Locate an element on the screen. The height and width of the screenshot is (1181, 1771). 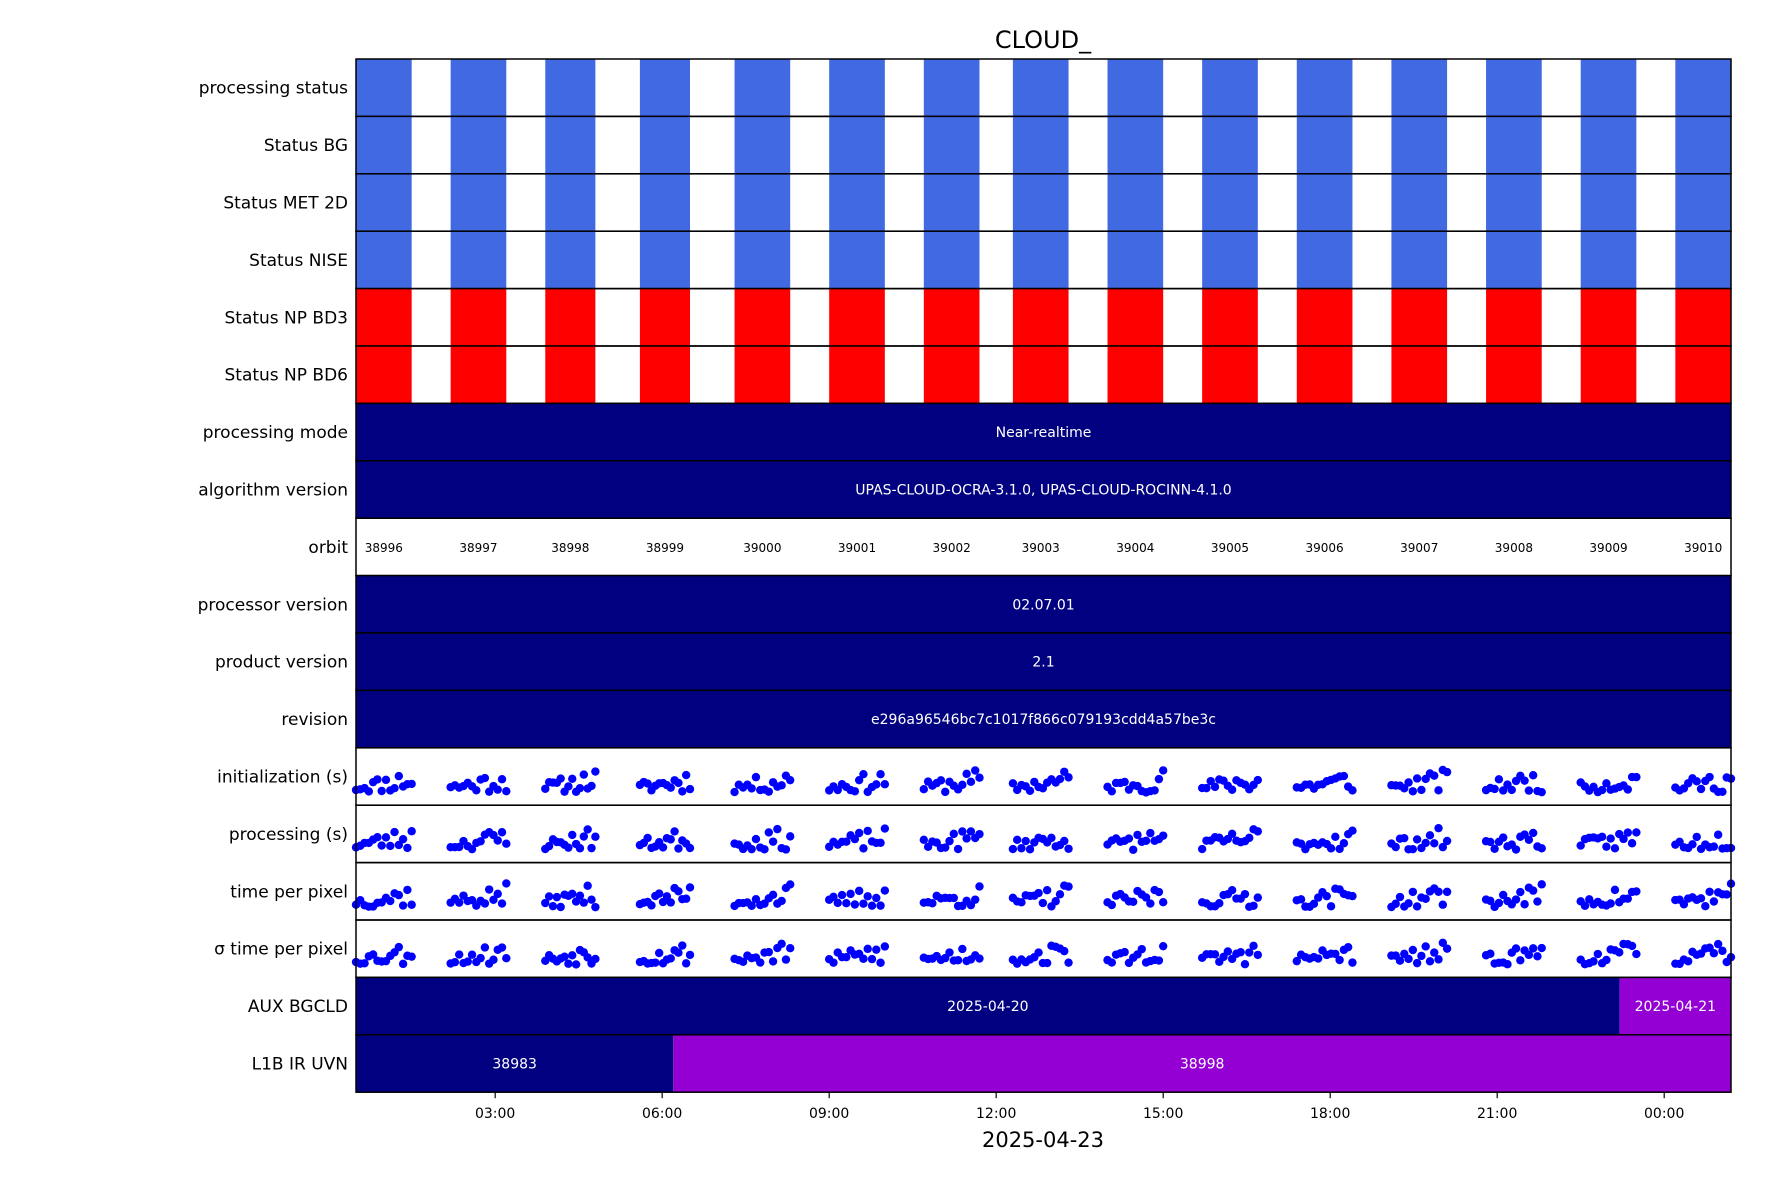
row-processing-s-: processing (s) is located at coordinates (982, 834).